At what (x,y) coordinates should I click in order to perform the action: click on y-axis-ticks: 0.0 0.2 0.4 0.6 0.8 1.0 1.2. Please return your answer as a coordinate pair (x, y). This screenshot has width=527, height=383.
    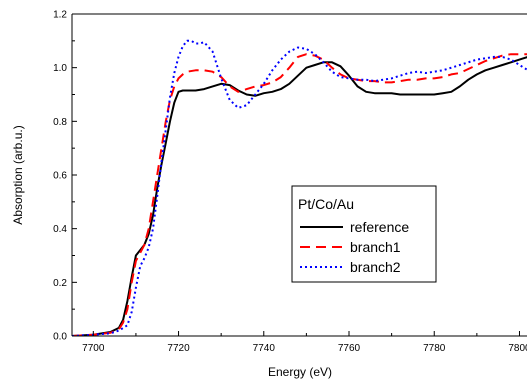
    Looking at the image, I should click on (65, 176).